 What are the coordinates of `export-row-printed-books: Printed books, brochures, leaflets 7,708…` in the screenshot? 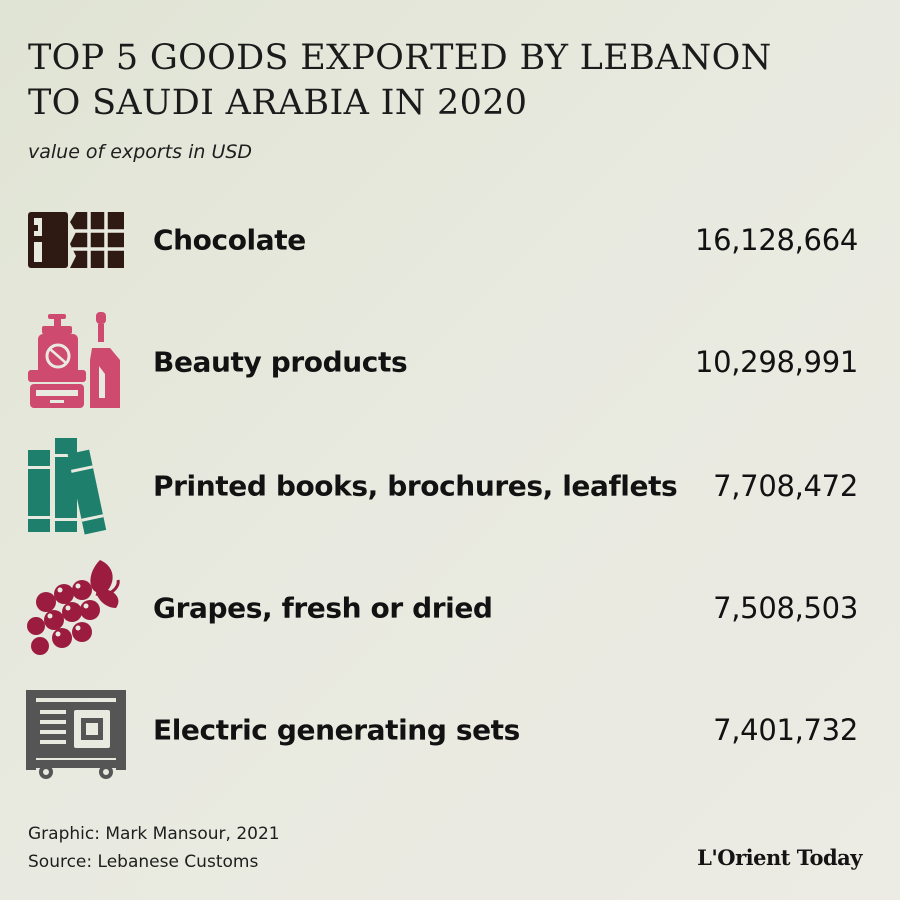 It's located at (450, 486).